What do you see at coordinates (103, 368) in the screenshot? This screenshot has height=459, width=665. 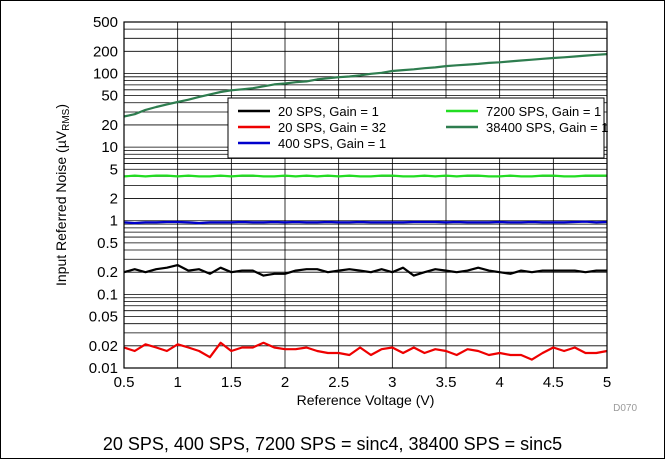 I see `y-tick-label: 0.01` at bounding box center [103, 368].